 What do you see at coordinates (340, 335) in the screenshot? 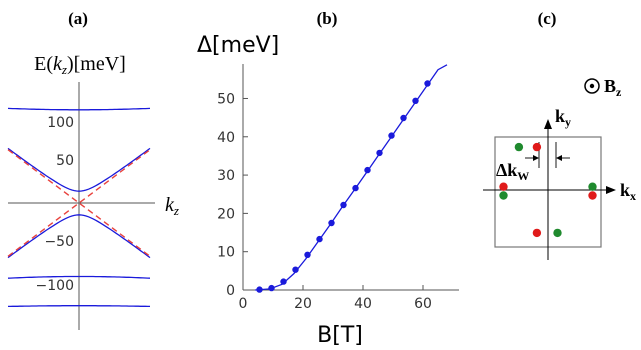
I see `panel-b-xlabel: B[T]` at bounding box center [340, 335].